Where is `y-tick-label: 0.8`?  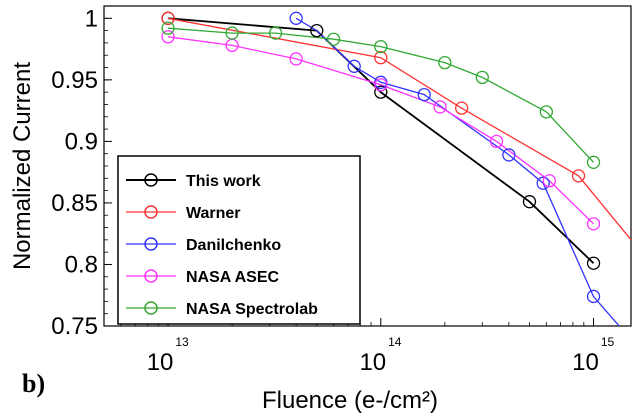 y-tick-label: 0.8 is located at coordinates (81, 264).